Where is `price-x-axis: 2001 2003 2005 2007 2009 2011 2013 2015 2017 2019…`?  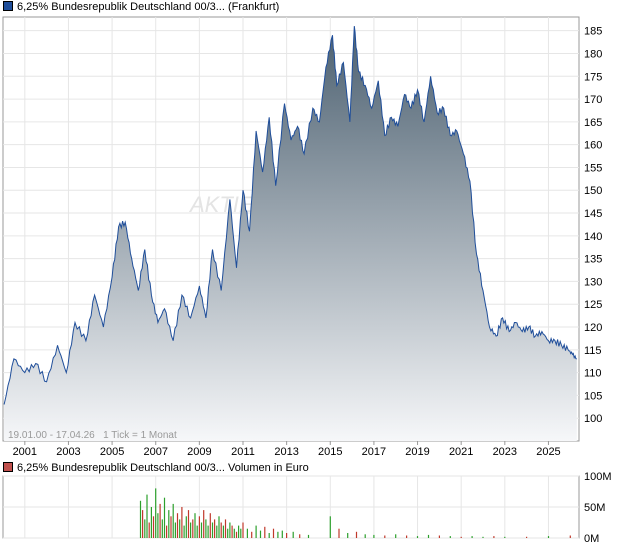
price-x-axis: 2001 2003 2005 2007 2009 2011 2013 2015 2017 2019… is located at coordinates (287, 449).